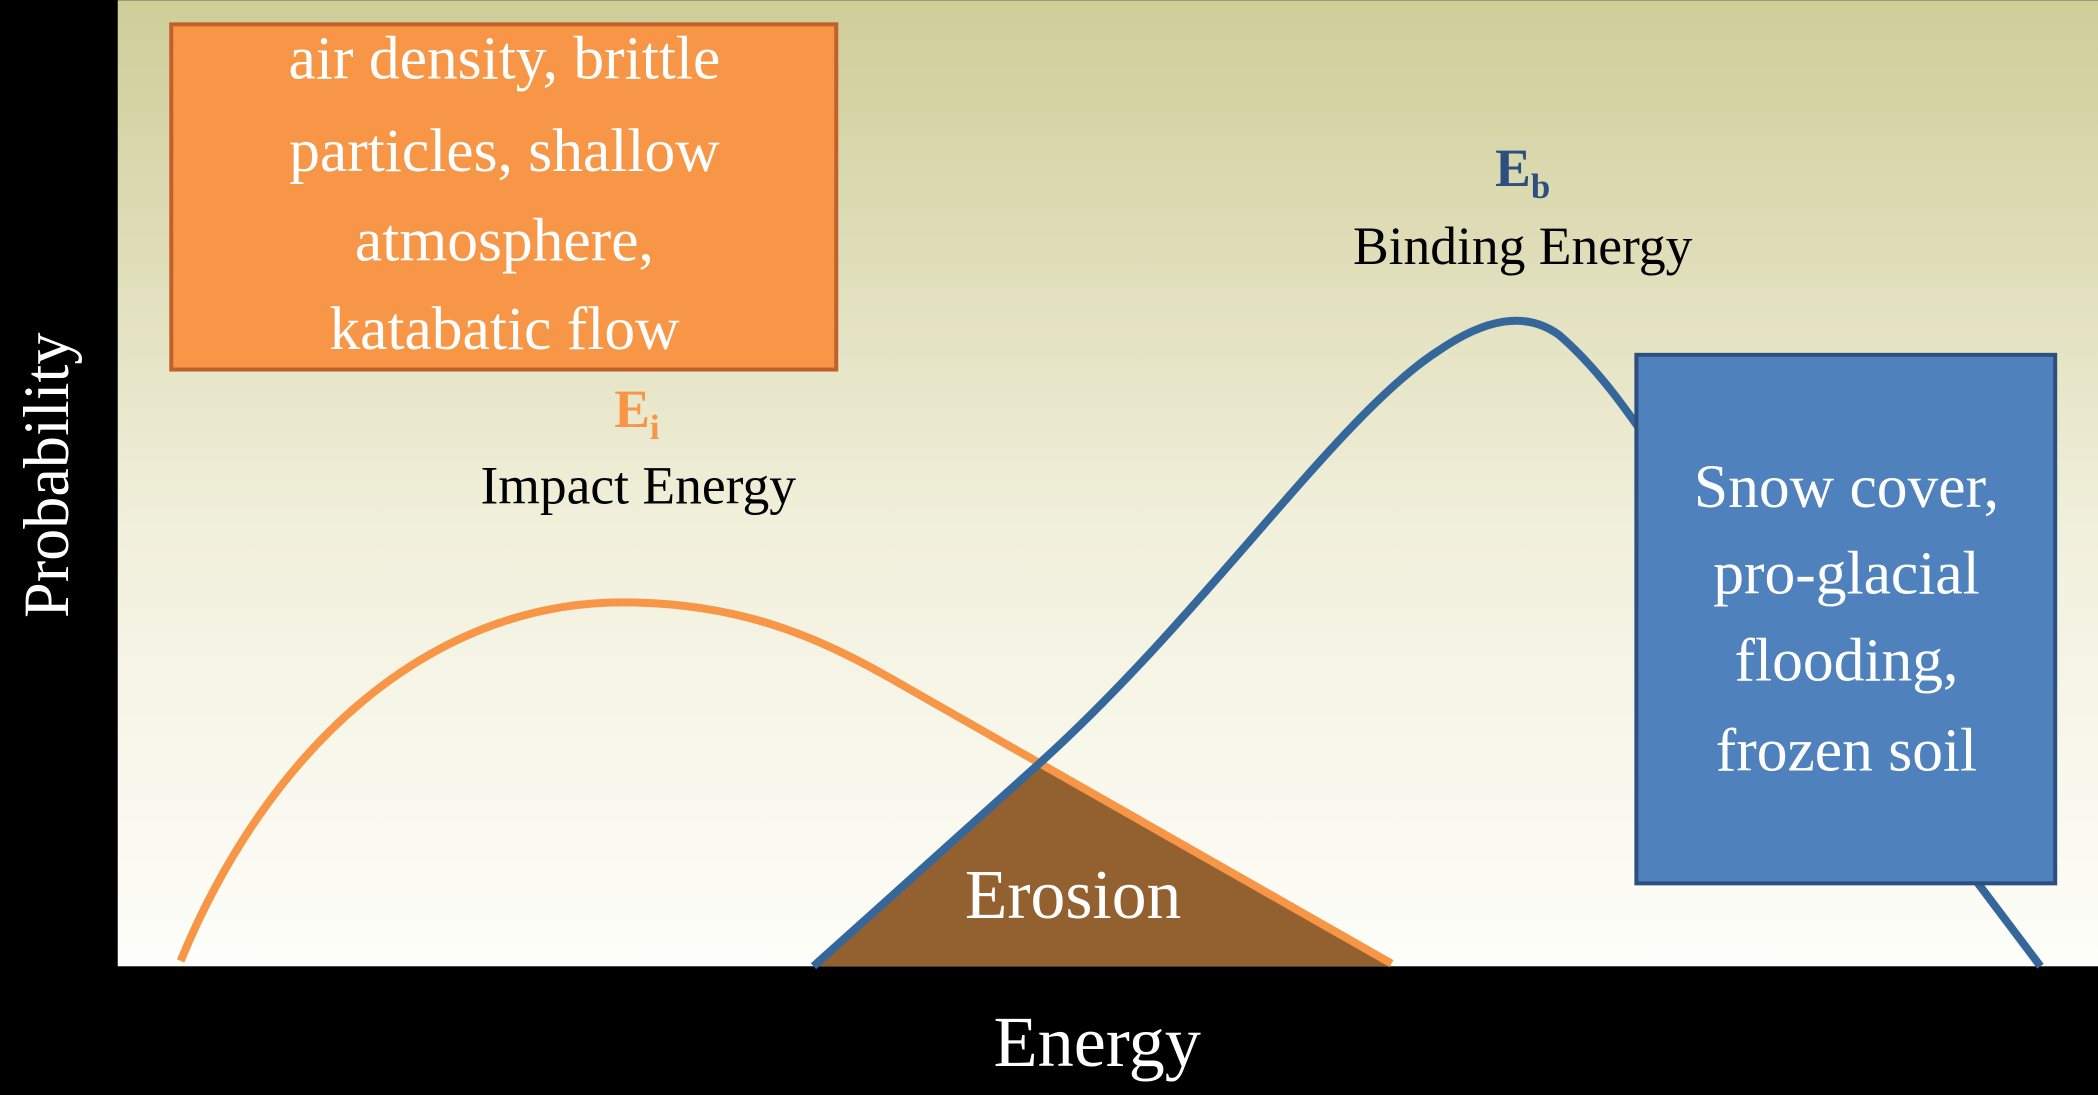  I want to click on box-line: frozen soil, so click(1846, 750).